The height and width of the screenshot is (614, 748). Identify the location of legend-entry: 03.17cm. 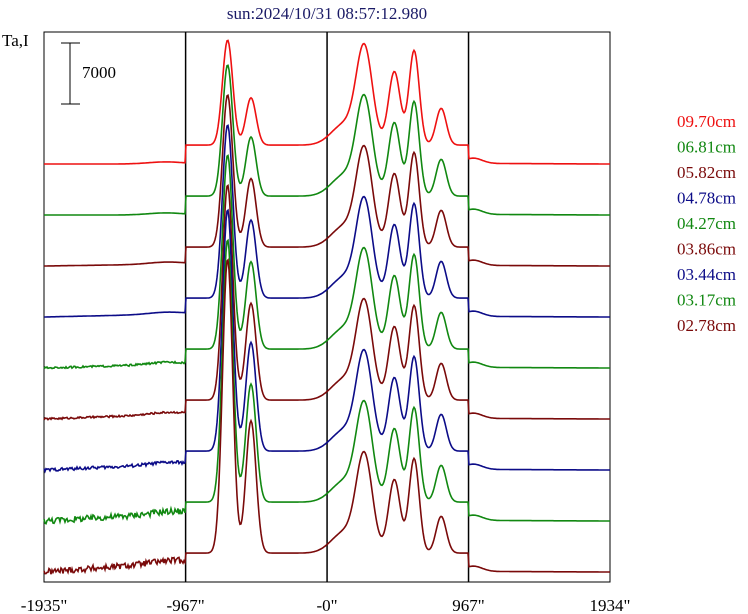
(706, 300).